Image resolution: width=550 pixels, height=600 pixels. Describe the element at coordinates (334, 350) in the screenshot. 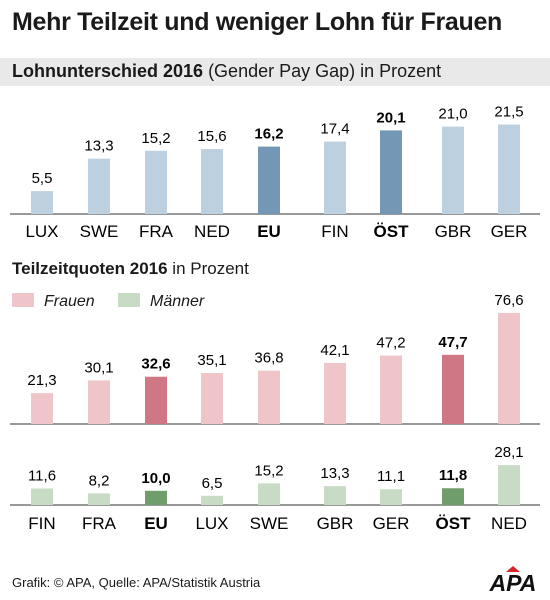

I see `frauen-value-gbr: 42,1` at that location.